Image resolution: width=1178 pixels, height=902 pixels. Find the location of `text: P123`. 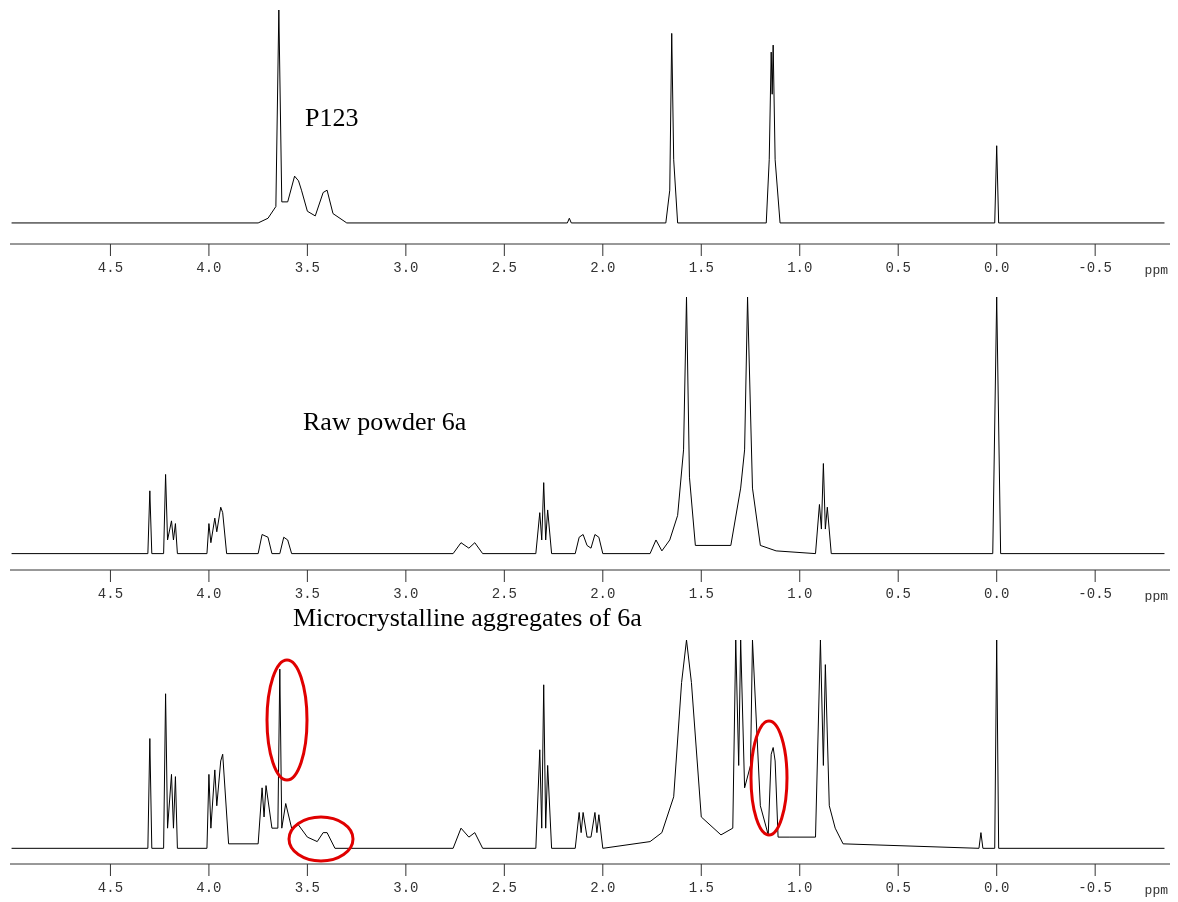

text: P123 is located at coordinates (332, 117).